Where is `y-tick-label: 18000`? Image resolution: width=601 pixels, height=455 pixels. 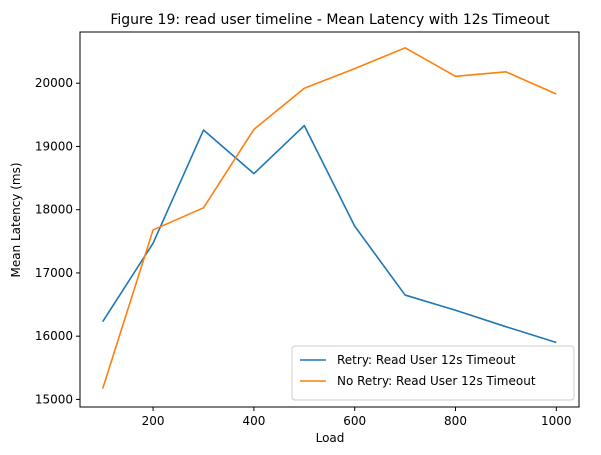
y-tick-label: 18000 is located at coordinates (54, 210).